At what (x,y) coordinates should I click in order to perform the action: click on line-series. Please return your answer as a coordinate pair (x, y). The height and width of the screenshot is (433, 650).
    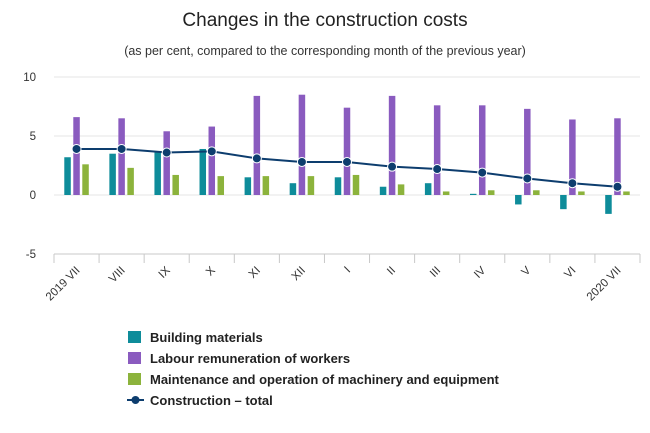
    Looking at the image, I should click on (347, 167).